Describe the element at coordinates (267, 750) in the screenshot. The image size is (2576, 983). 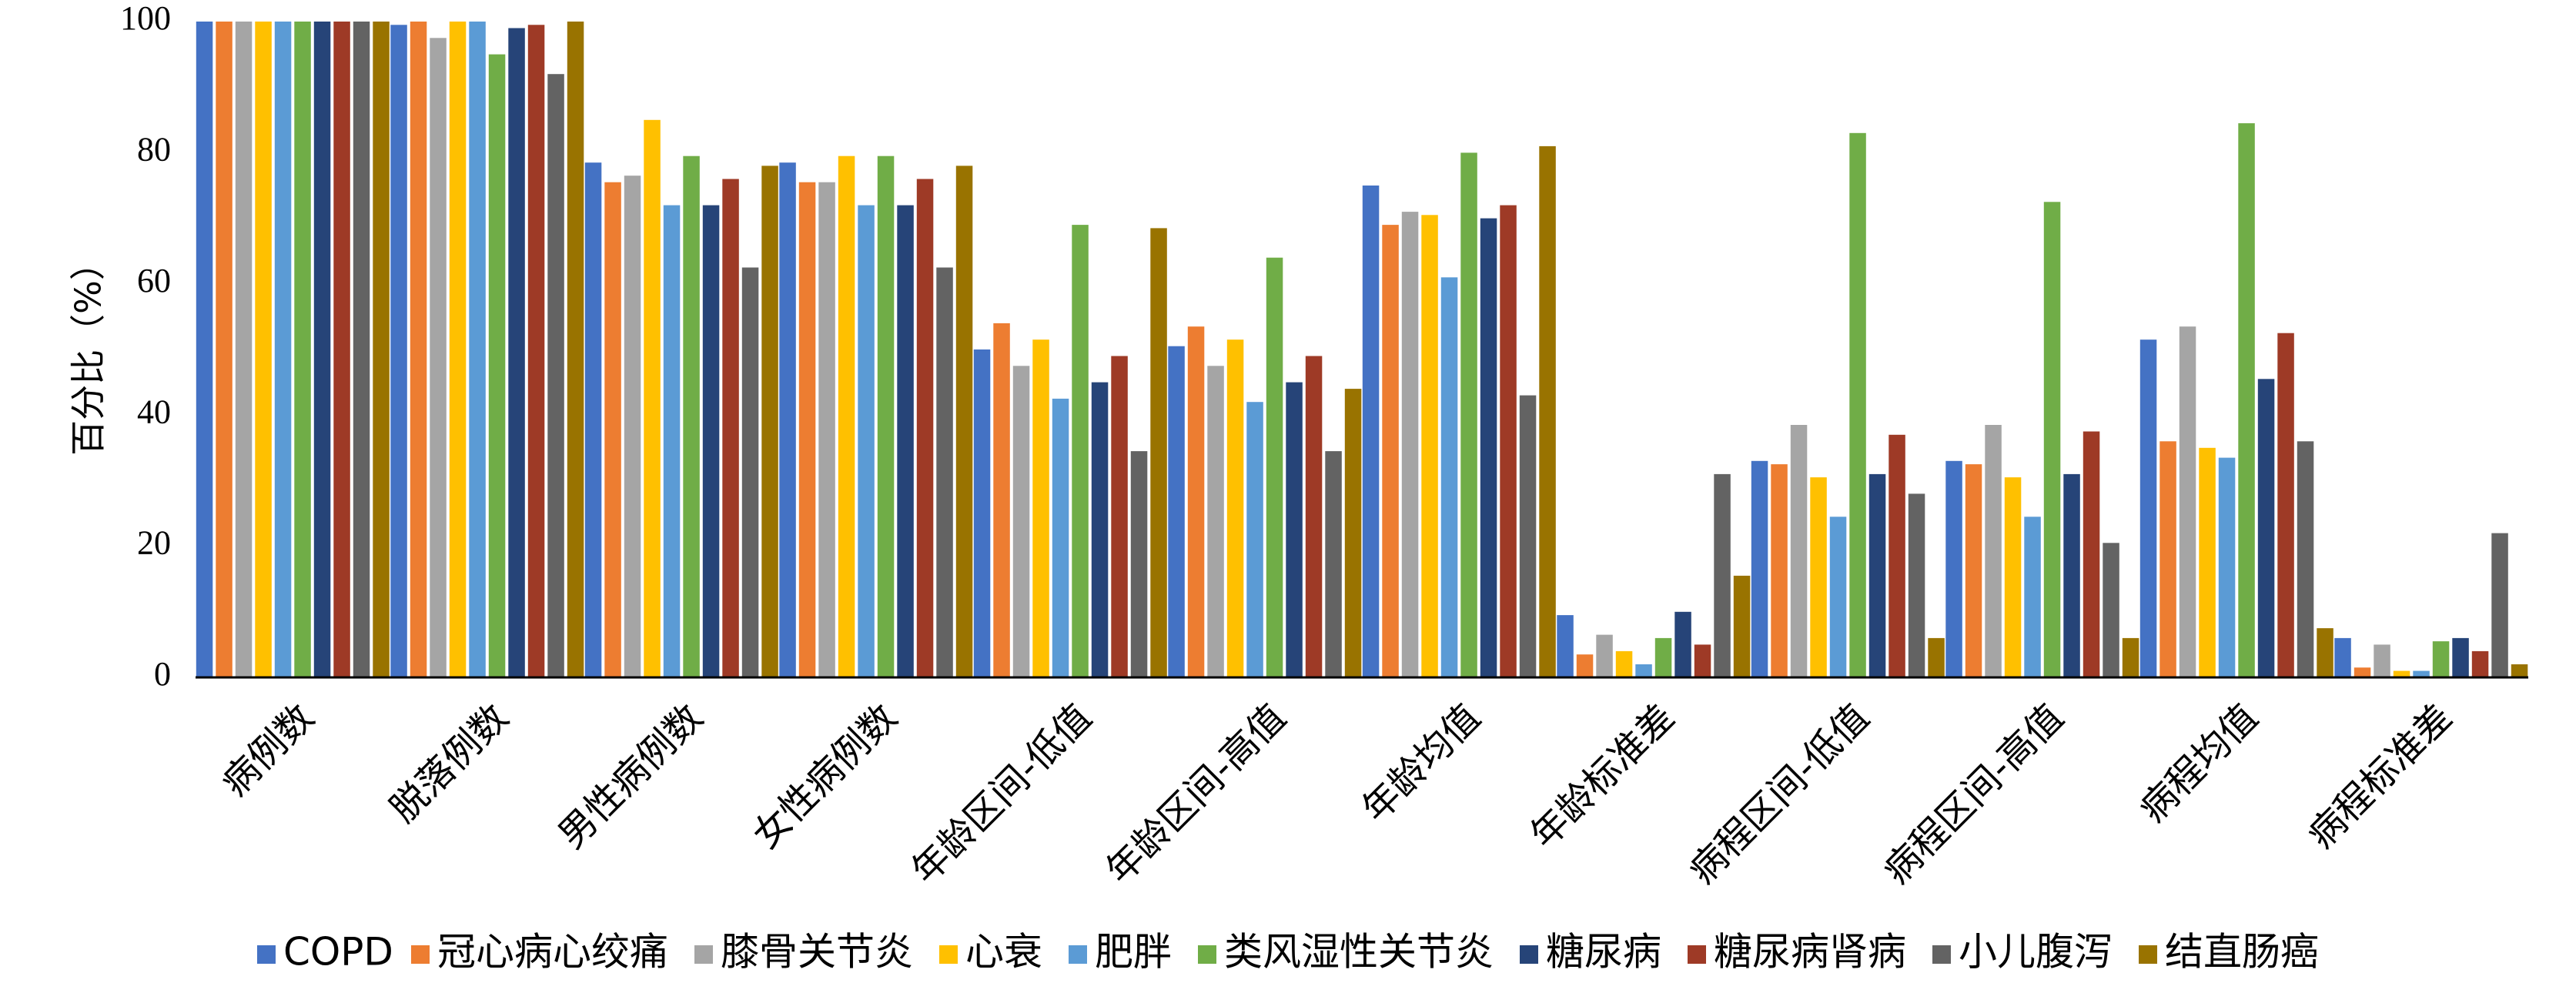
I see `x-tick-label: 病例数` at that location.